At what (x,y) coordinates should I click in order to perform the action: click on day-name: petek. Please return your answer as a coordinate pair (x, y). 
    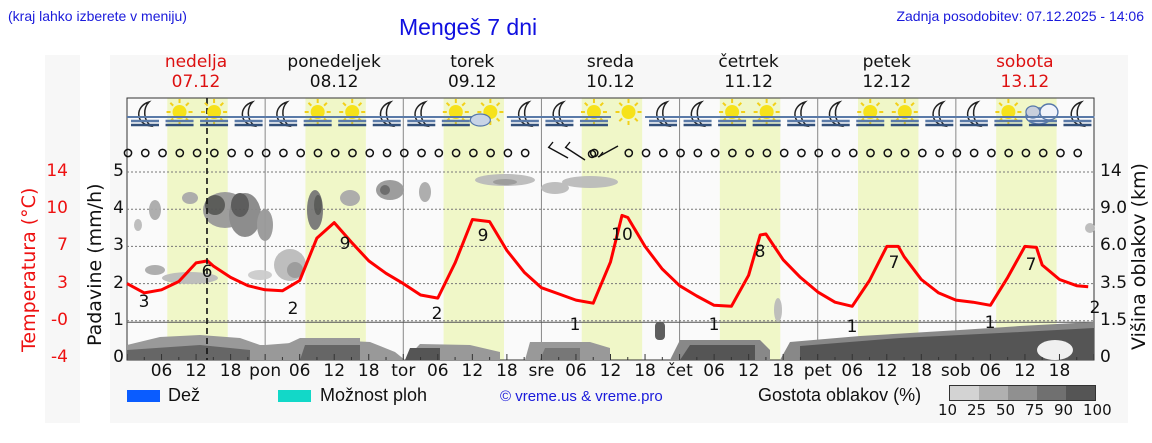
    Looking at the image, I should click on (886, 62).